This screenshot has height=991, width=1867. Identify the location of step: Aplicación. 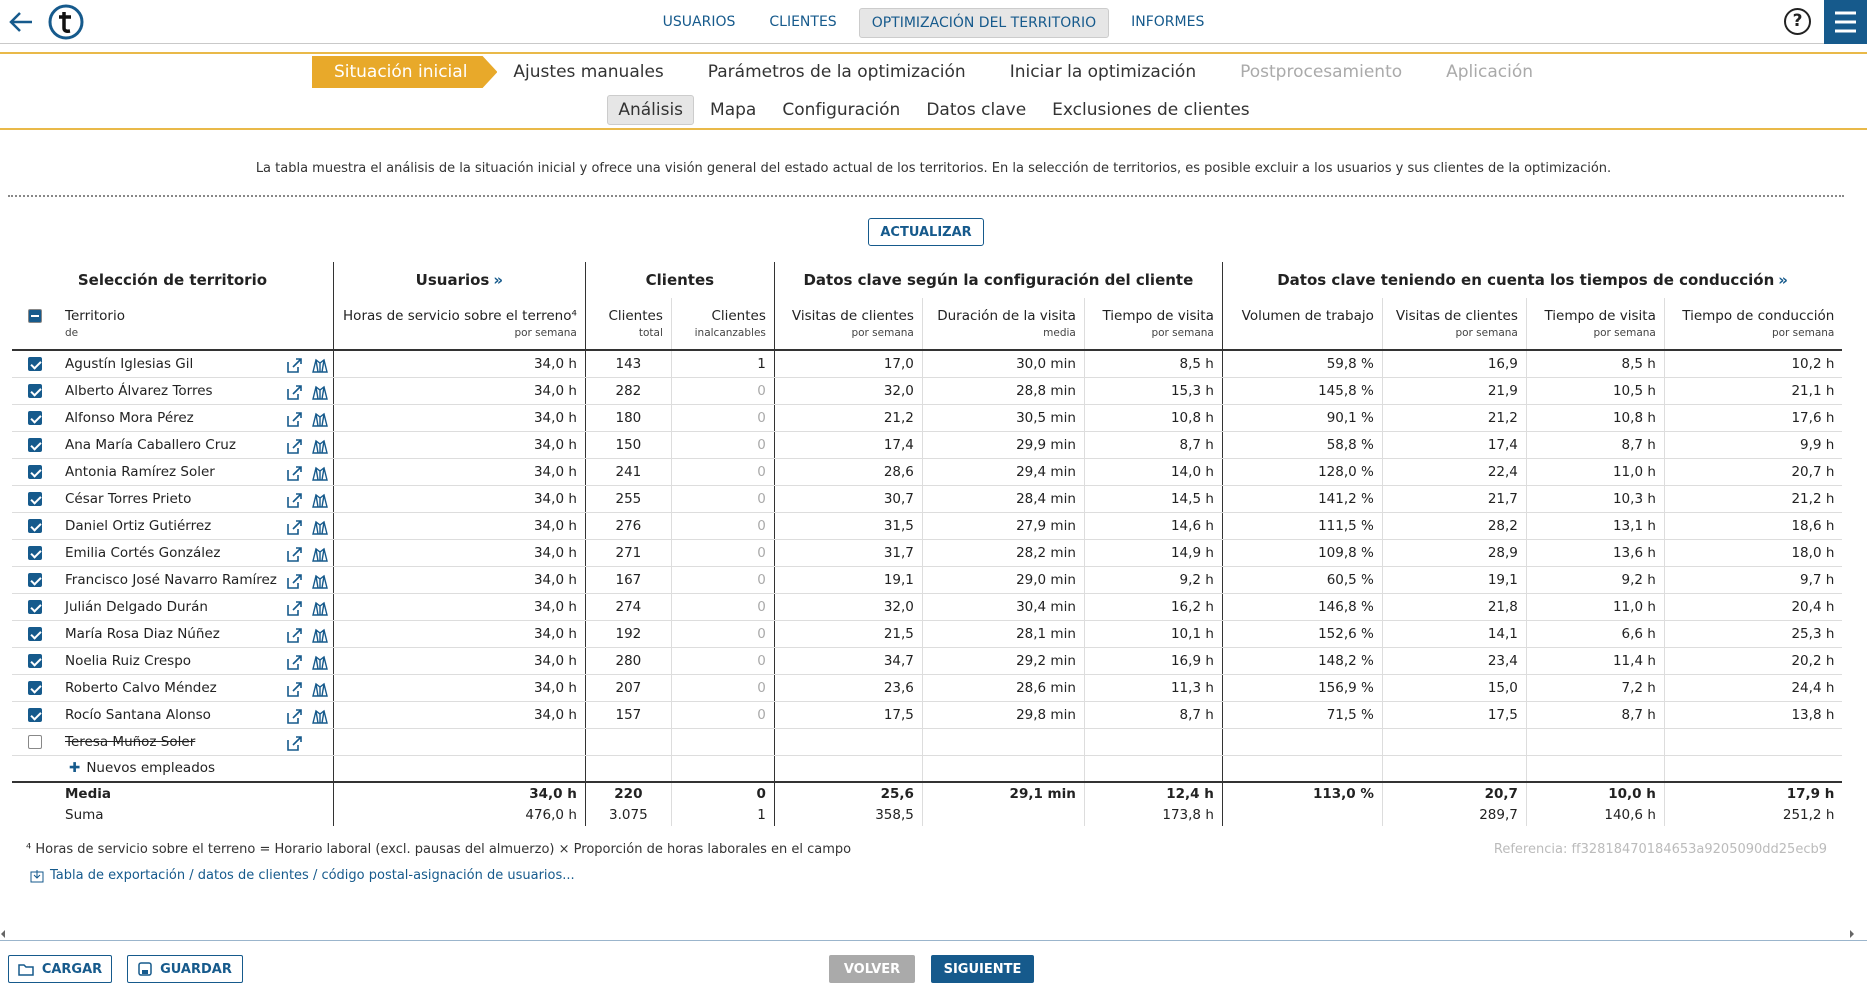
(1489, 72).